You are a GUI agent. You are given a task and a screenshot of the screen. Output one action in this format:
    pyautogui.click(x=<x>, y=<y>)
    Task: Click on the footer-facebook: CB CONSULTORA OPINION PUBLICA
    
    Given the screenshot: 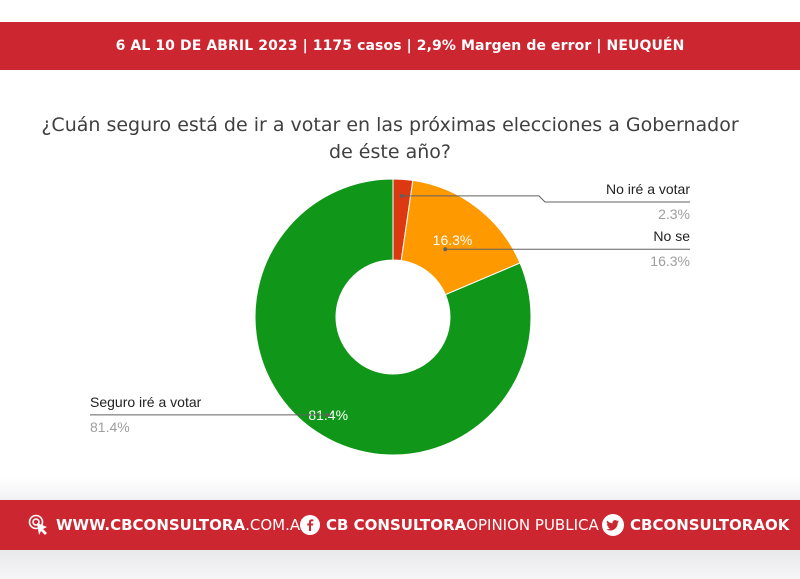 What is the action you would take?
    pyautogui.click(x=449, y=525)
    